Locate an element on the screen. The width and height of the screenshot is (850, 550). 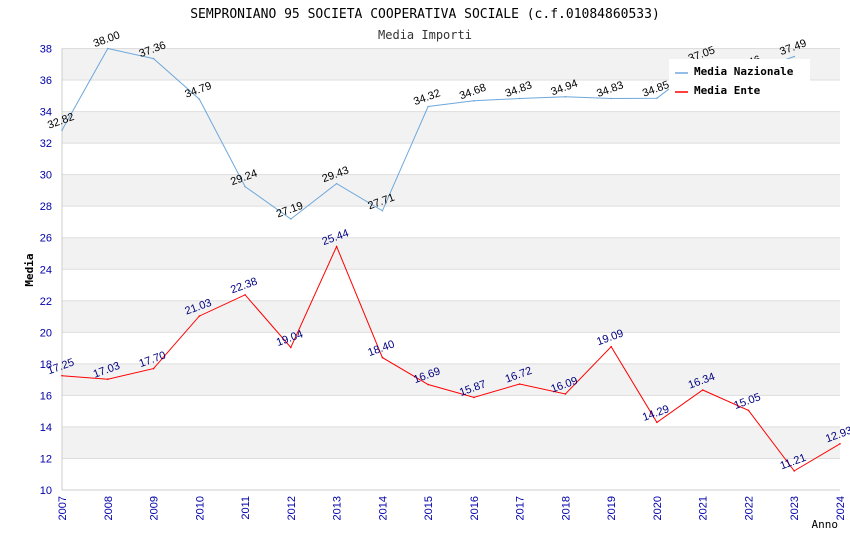
data-label: 22.38 is located at coordinates (244, 286).